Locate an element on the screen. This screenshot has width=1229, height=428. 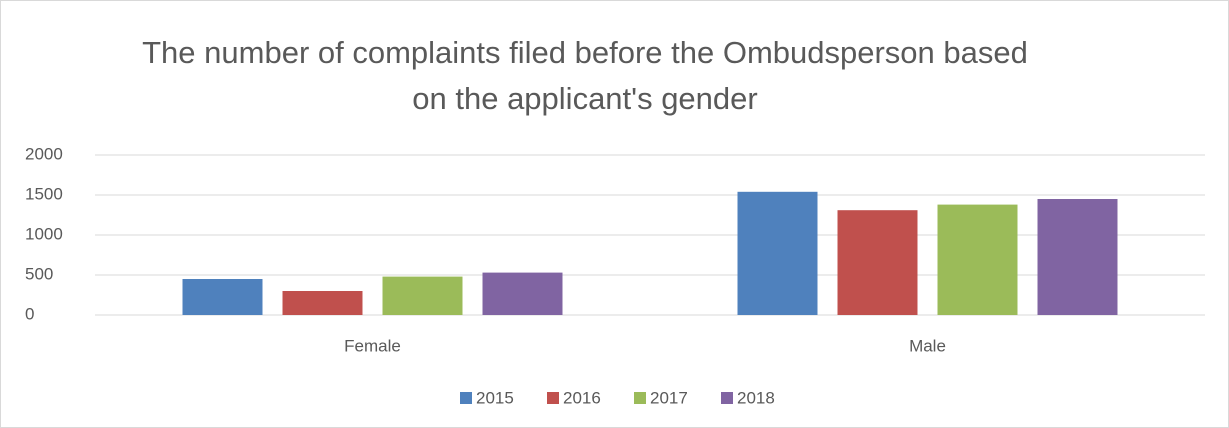
legend-label: 2015 is located at coordinates (495, 397).